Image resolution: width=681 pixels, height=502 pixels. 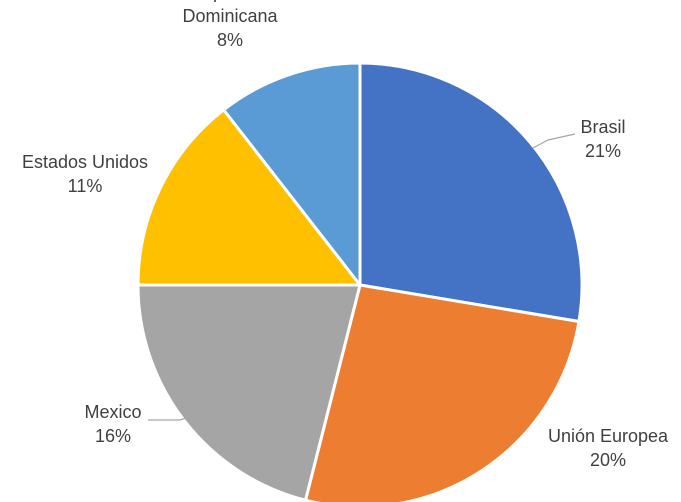 I want to click on slice-category-label: Estados Unidos, so click(x=85, y=162).